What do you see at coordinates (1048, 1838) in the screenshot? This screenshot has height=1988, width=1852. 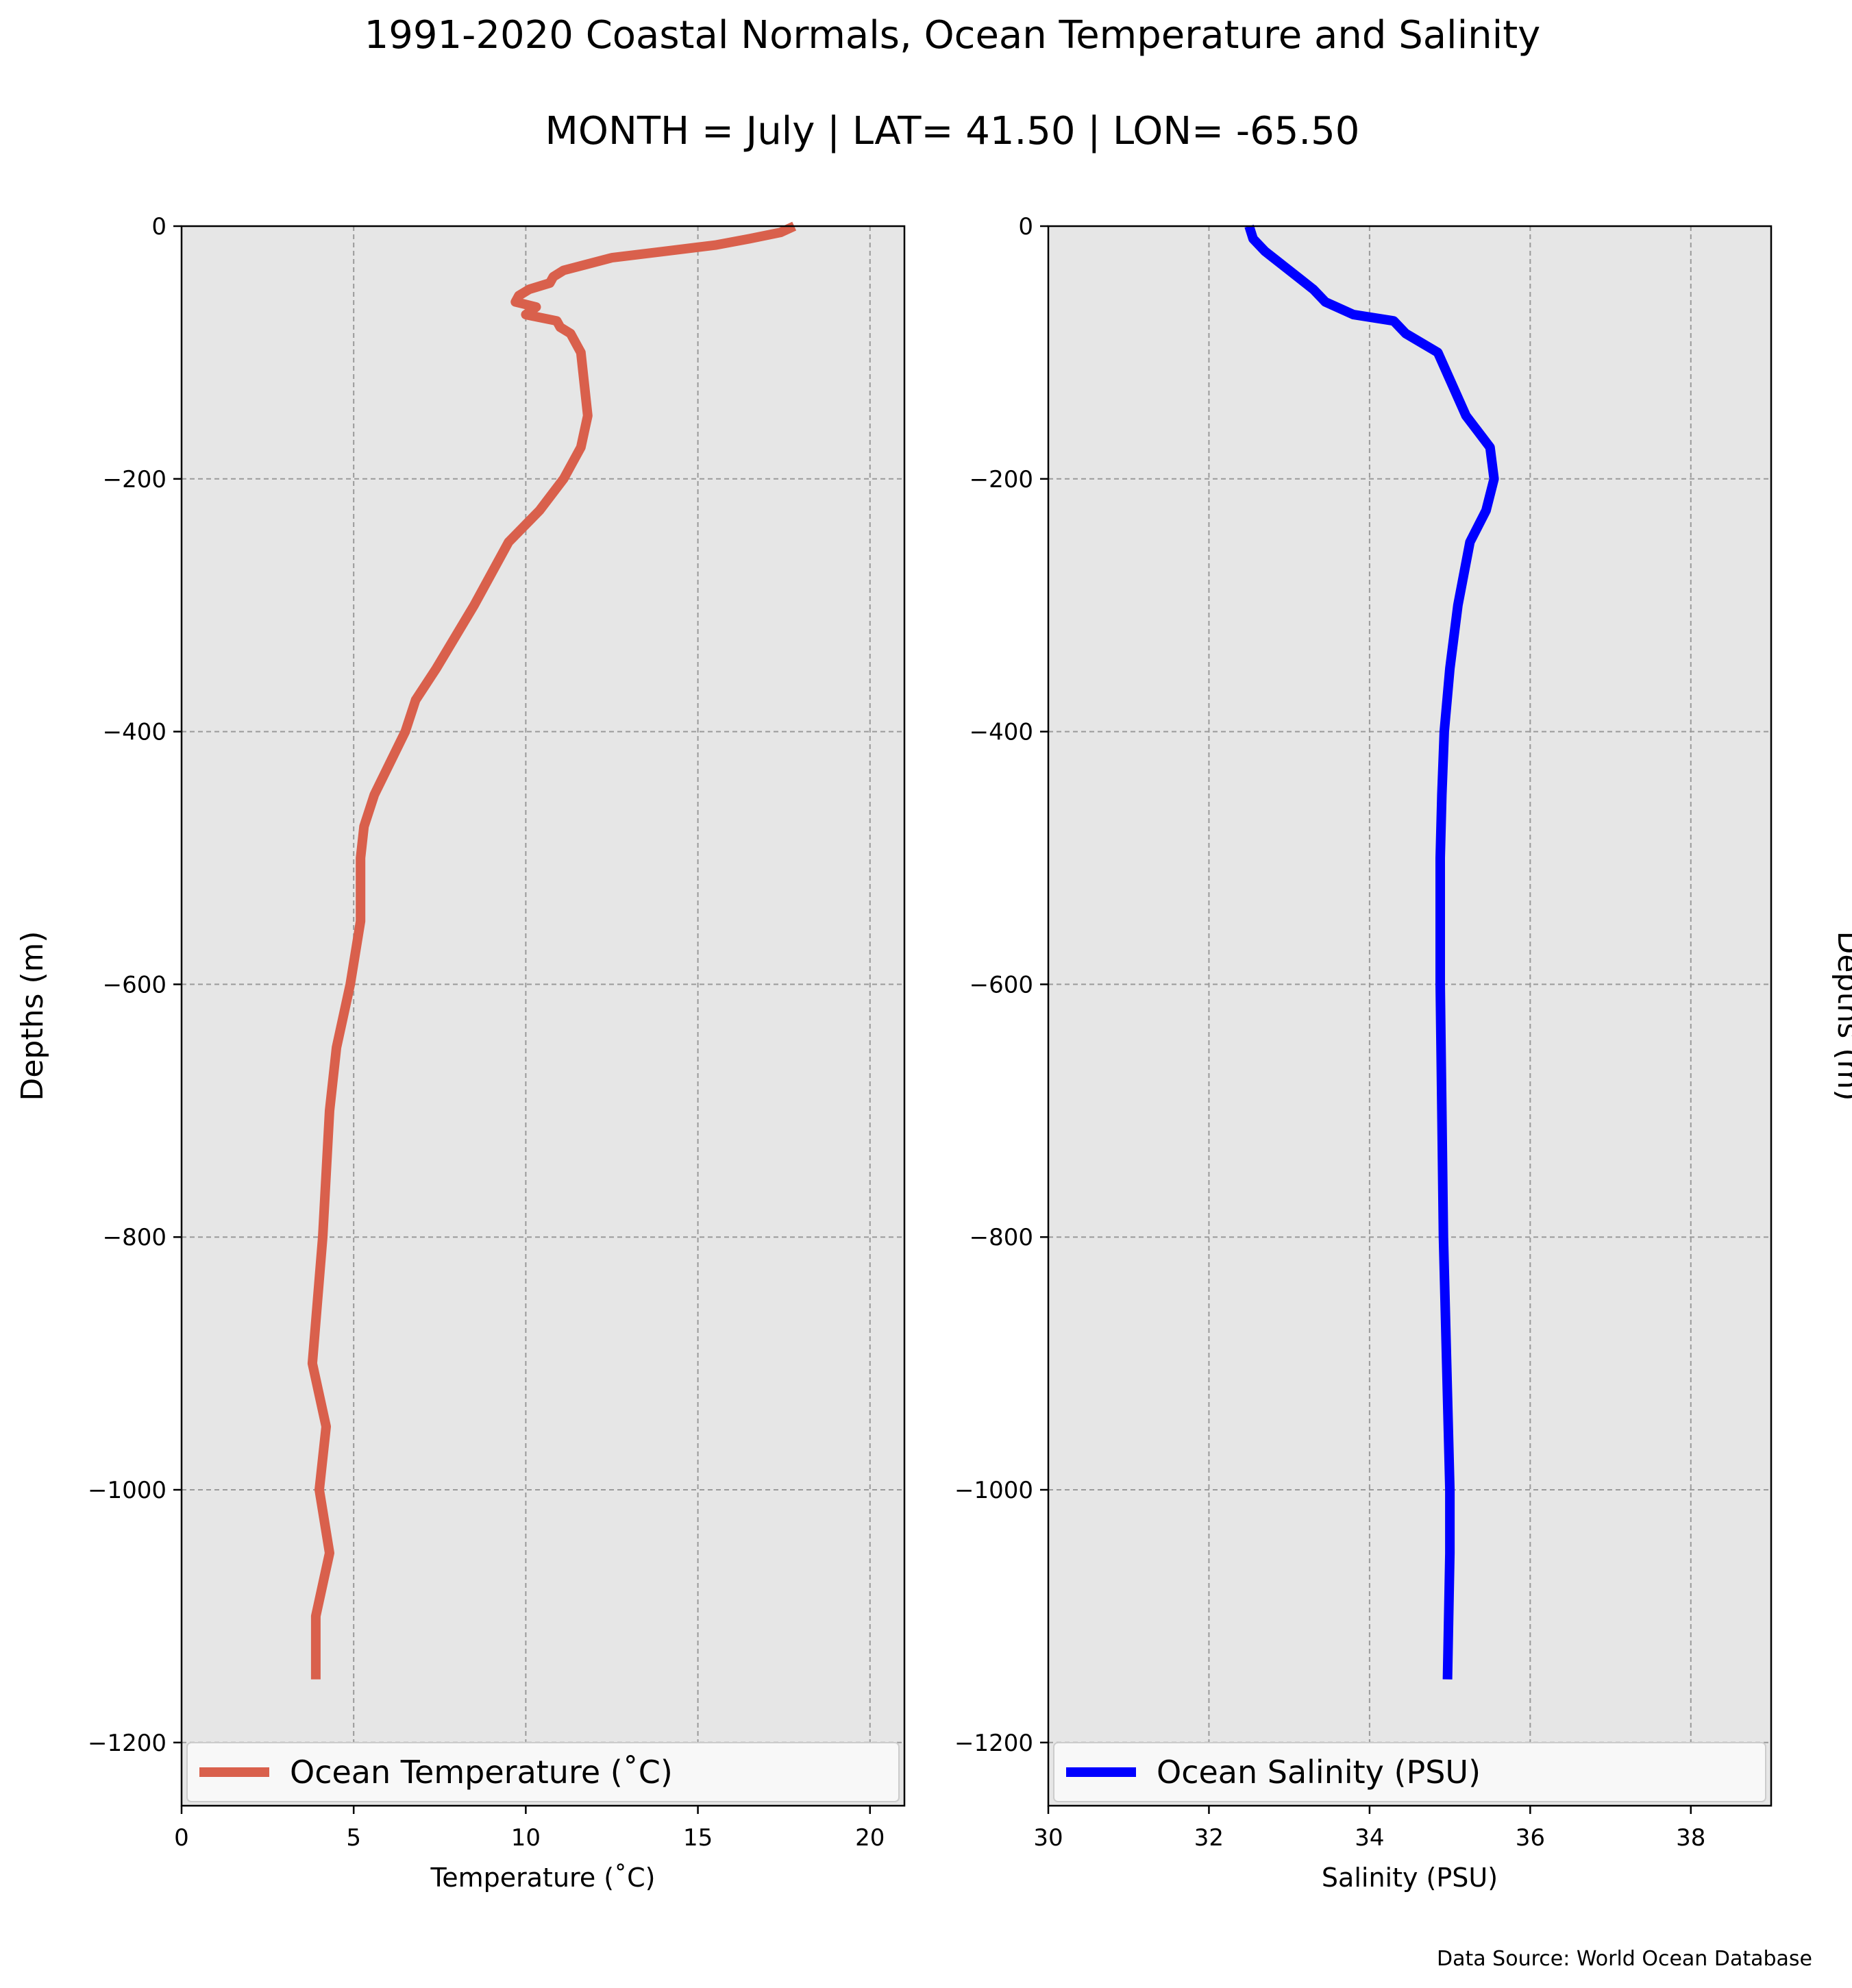 I see `chart-1-x-tick-label-0: 30` at bounding box center [1048, 1838].